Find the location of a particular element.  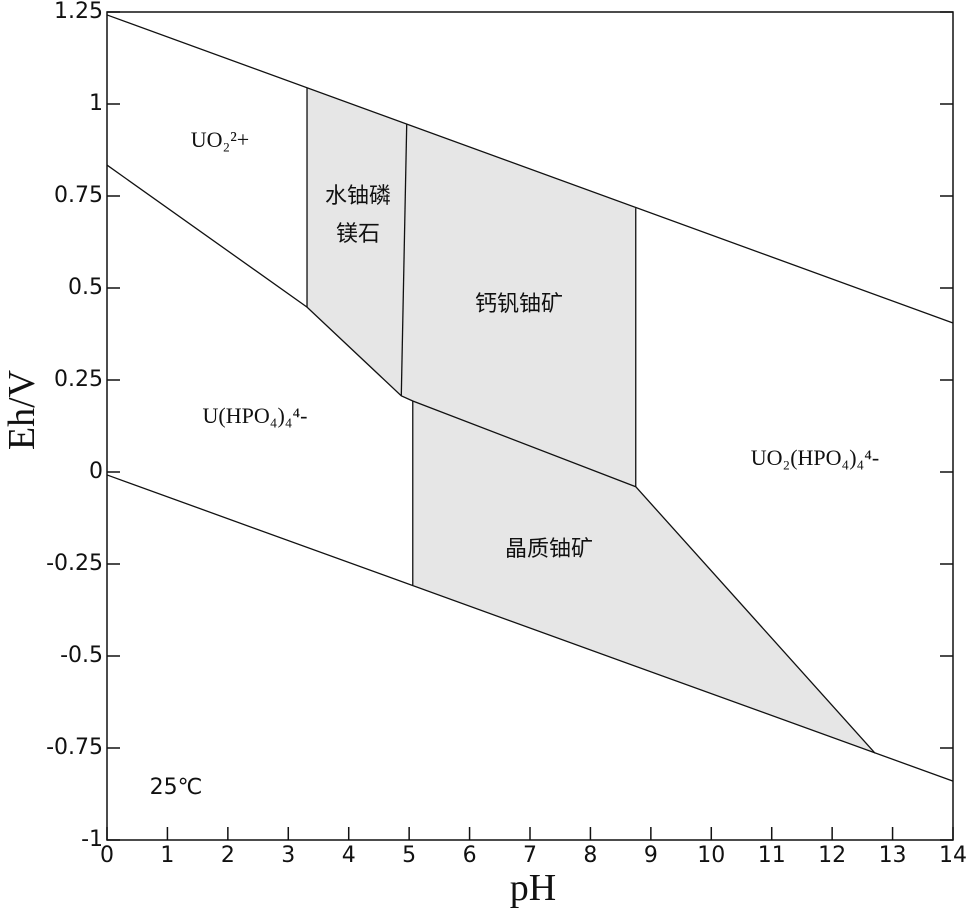

mineral-label: 钙钒铀矿 is located at coordinates (519, 304).